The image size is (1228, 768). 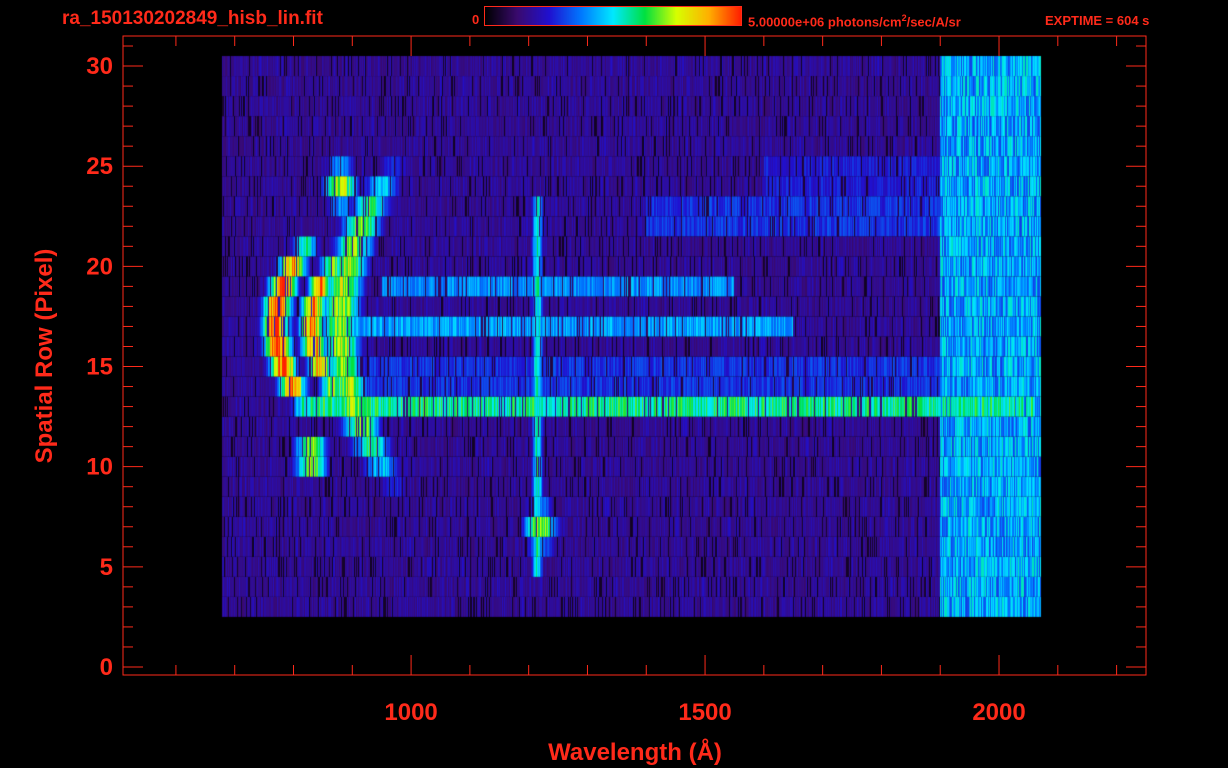 I want to click on y-axis-label: Spatial Row (Pixel), so click(x=44, y=356).